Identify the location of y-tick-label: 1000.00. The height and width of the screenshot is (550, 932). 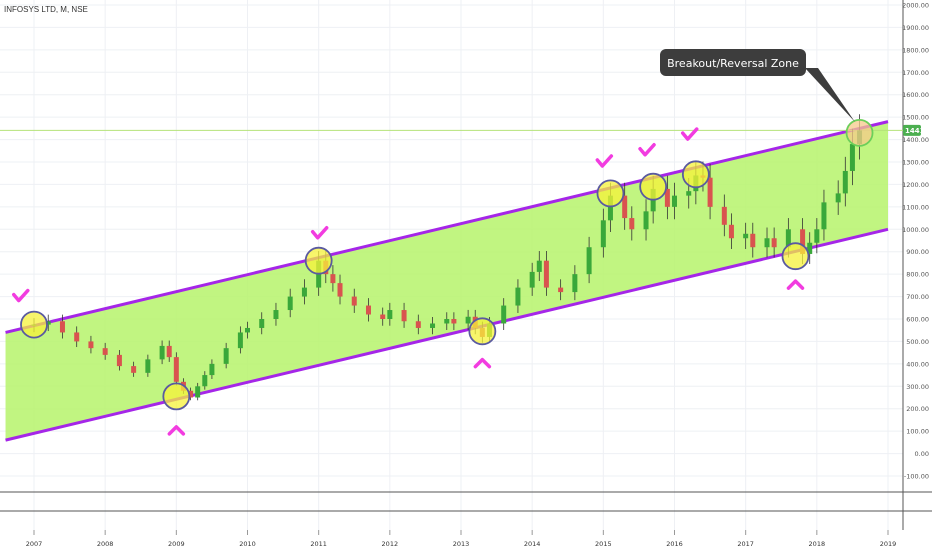
(915, 230).